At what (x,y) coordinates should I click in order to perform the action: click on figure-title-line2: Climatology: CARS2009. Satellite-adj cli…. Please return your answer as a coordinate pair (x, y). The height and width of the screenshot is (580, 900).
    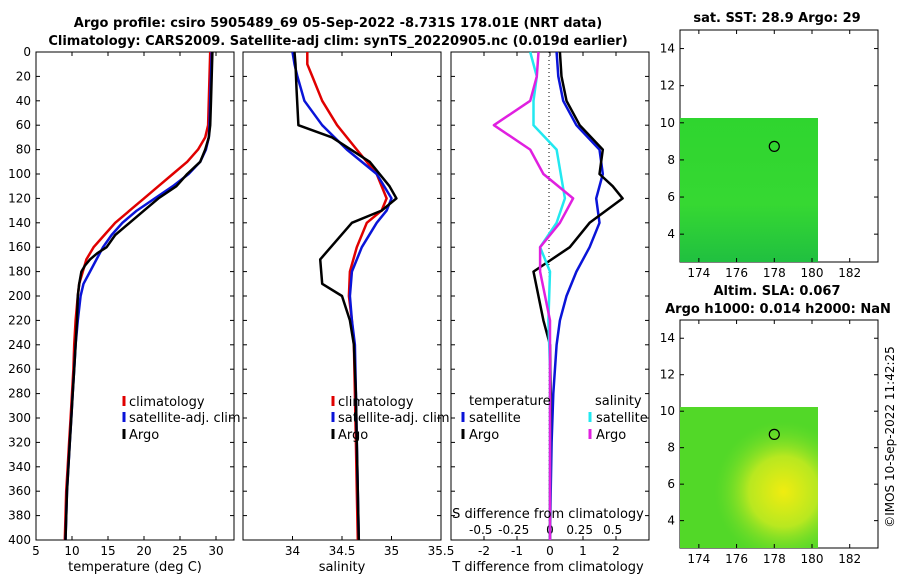
    Looking at the image, I should click on (337, 41).